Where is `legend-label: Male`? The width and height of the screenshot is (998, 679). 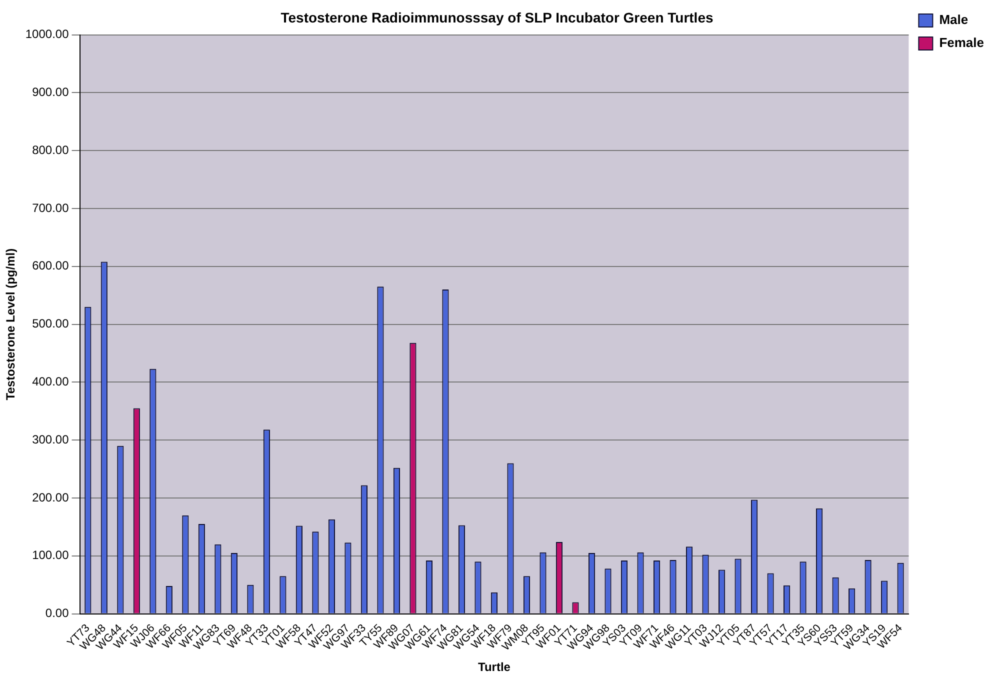
legend-label: Male is located at coordinates (953, 20).